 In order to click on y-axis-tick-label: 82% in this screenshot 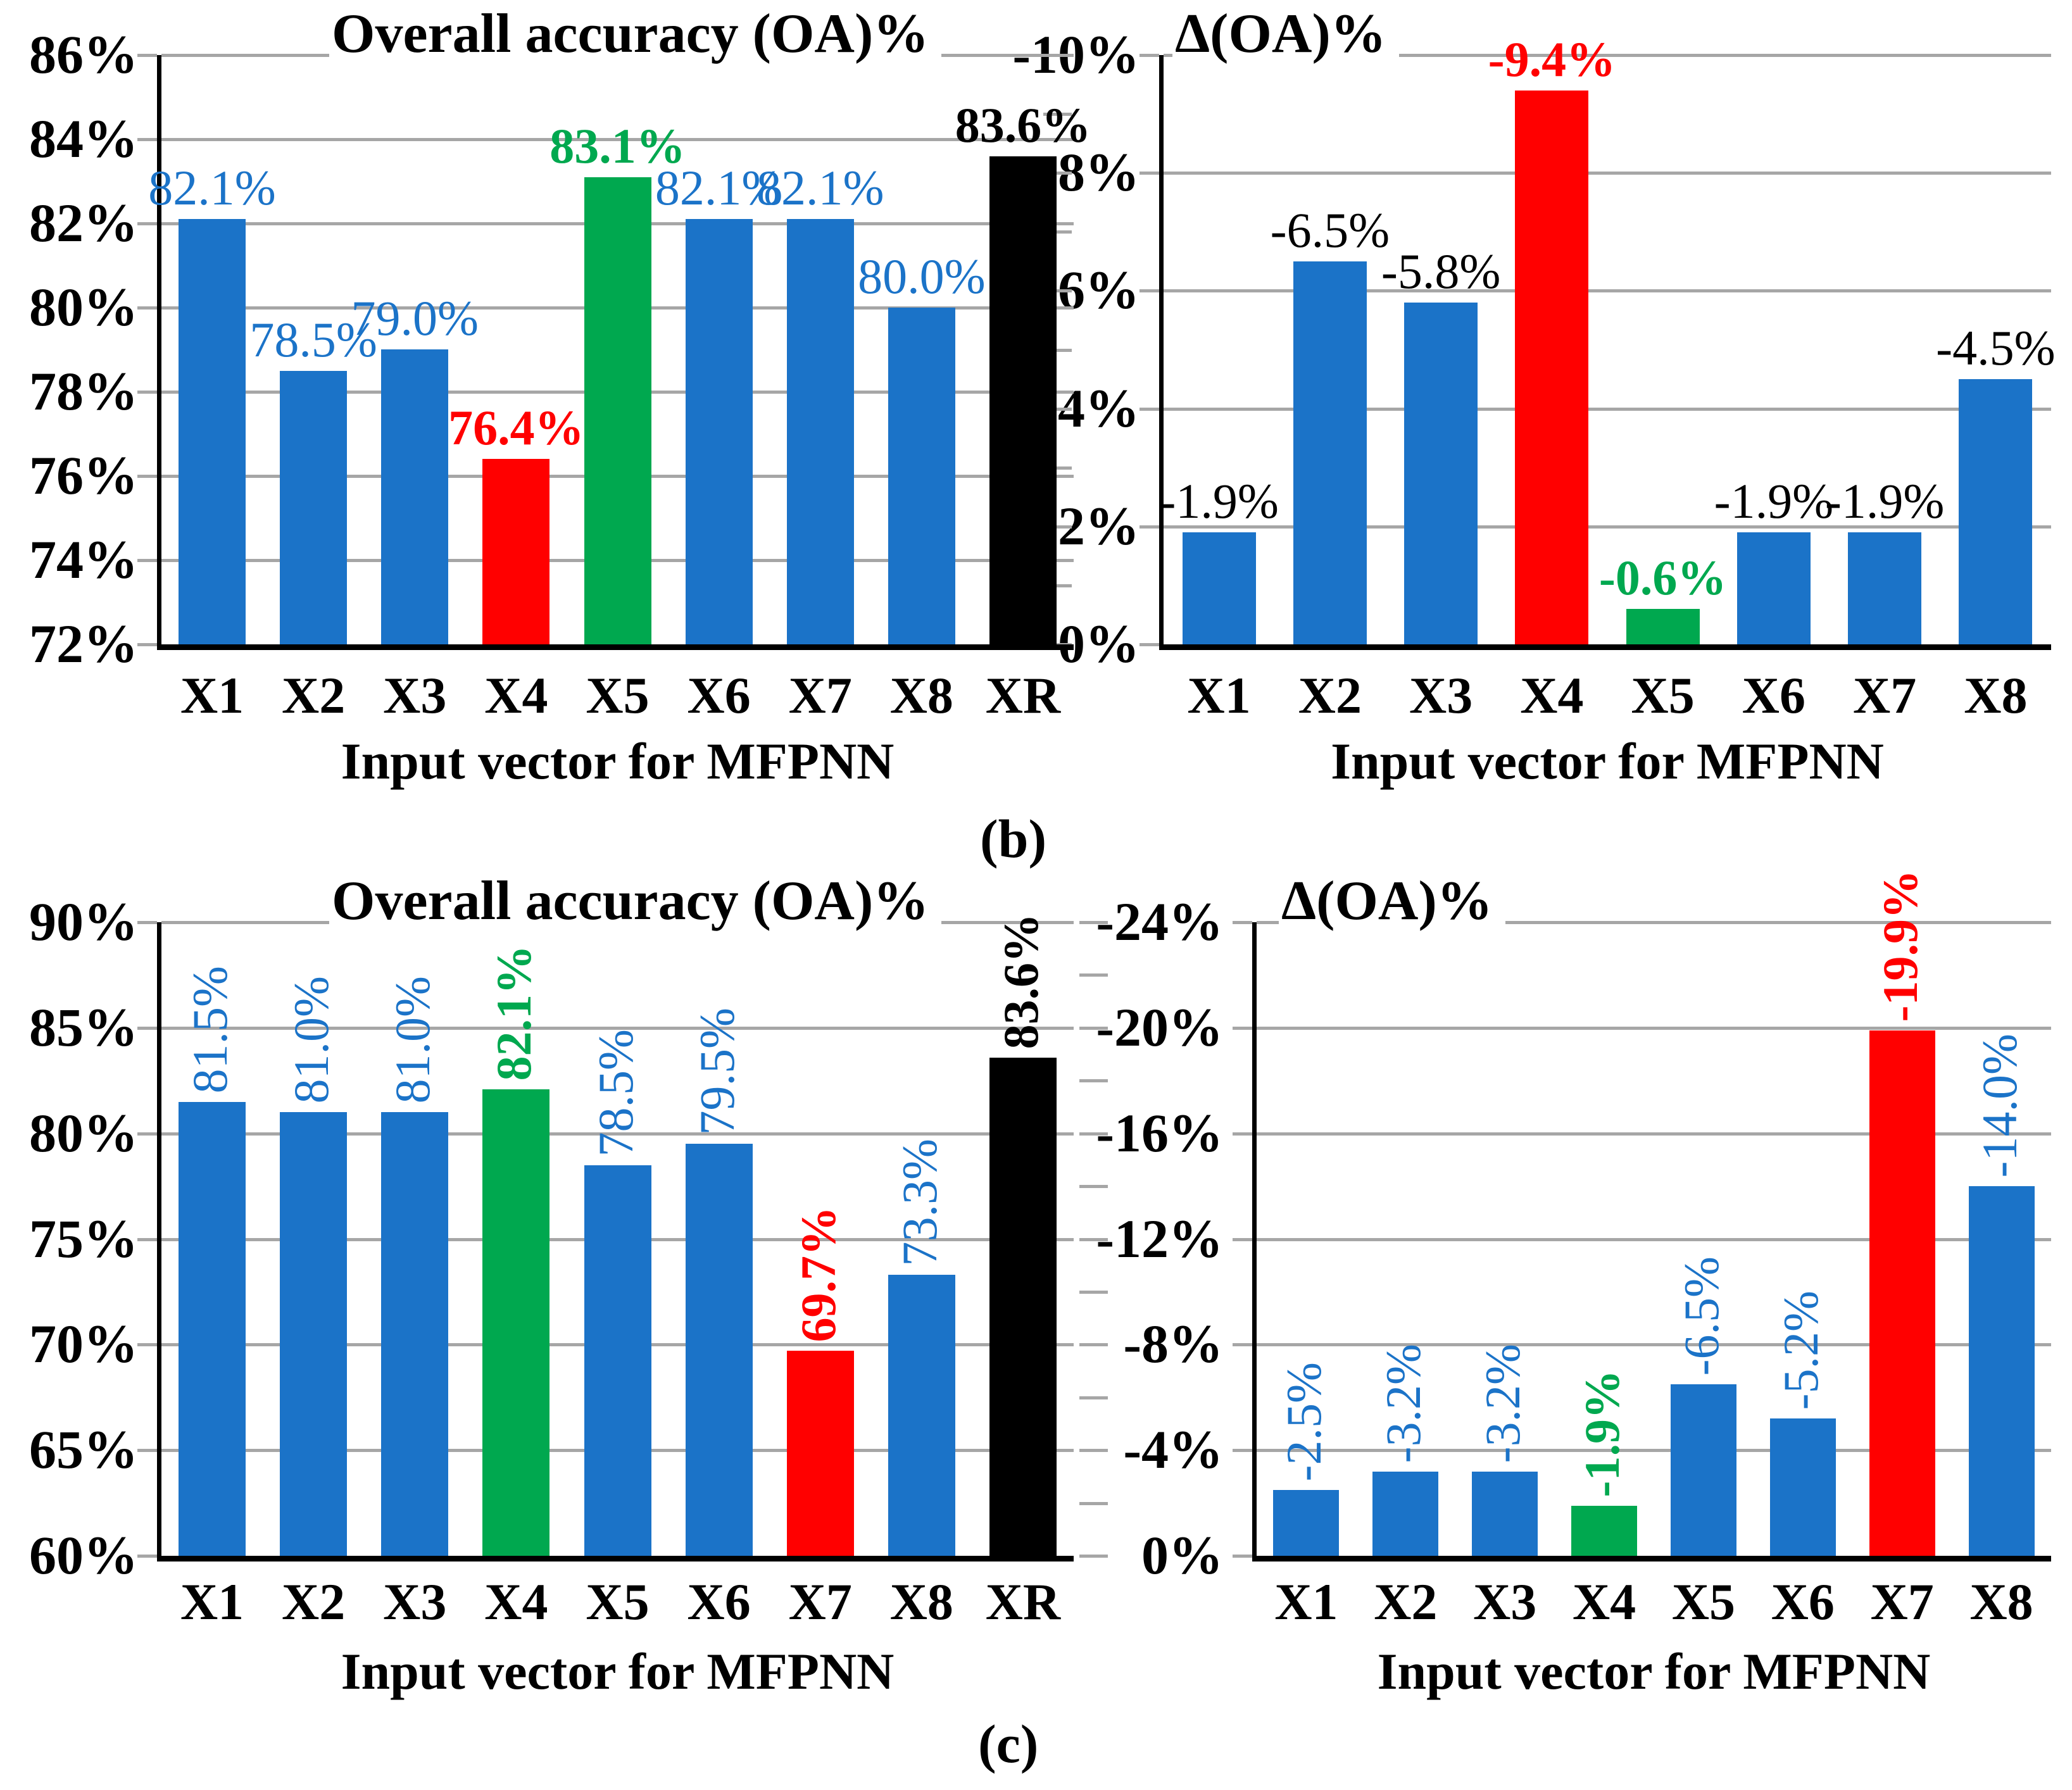, I will do `click(84, 222)`.